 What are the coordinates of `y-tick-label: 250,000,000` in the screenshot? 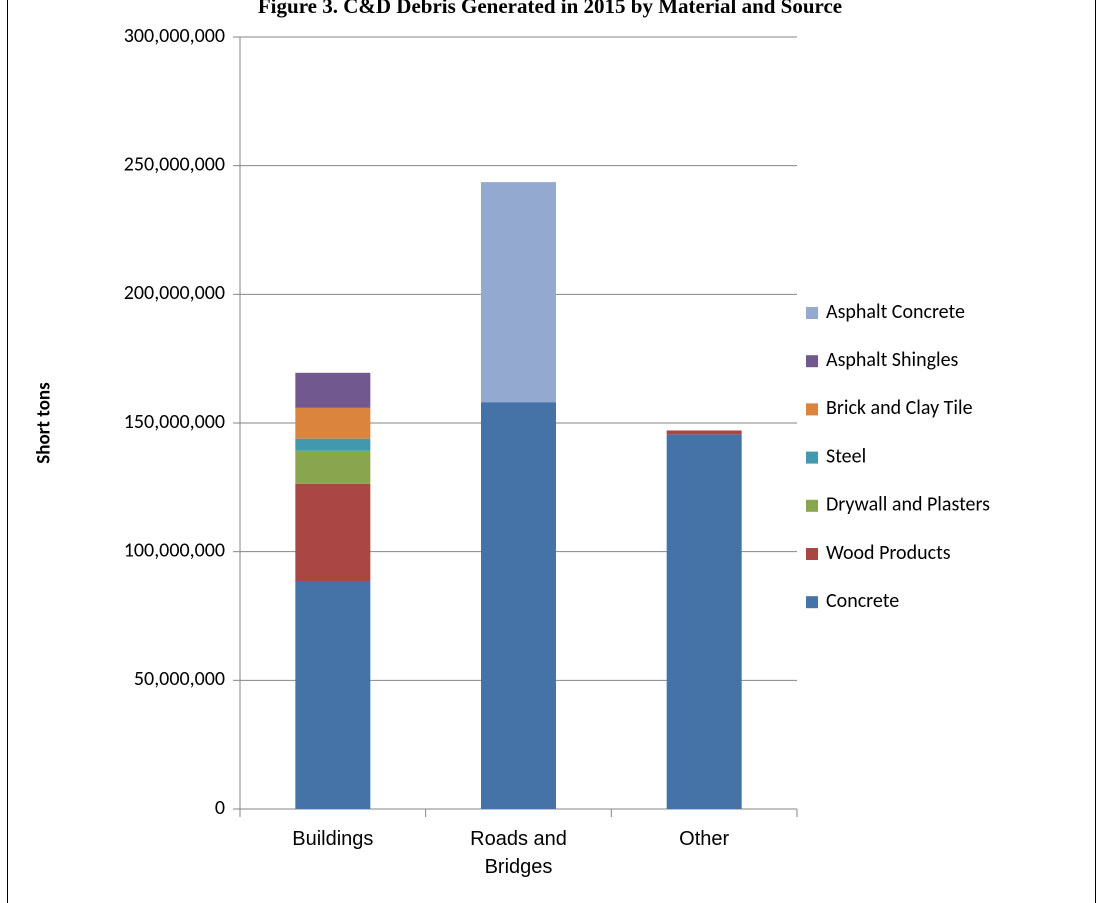 It's located at (174, 164).